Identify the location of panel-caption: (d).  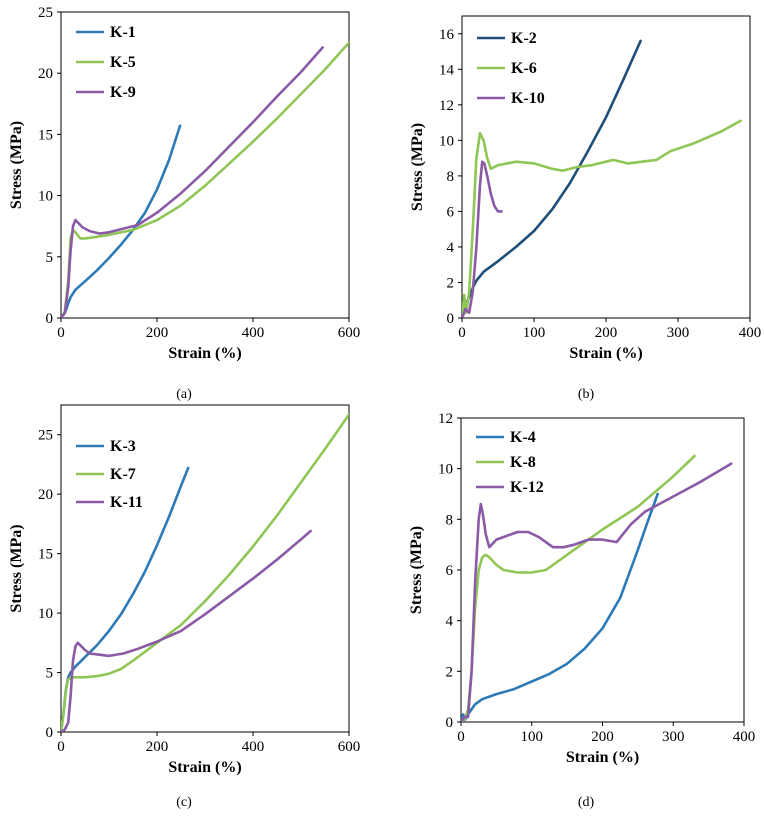
(586, 802).